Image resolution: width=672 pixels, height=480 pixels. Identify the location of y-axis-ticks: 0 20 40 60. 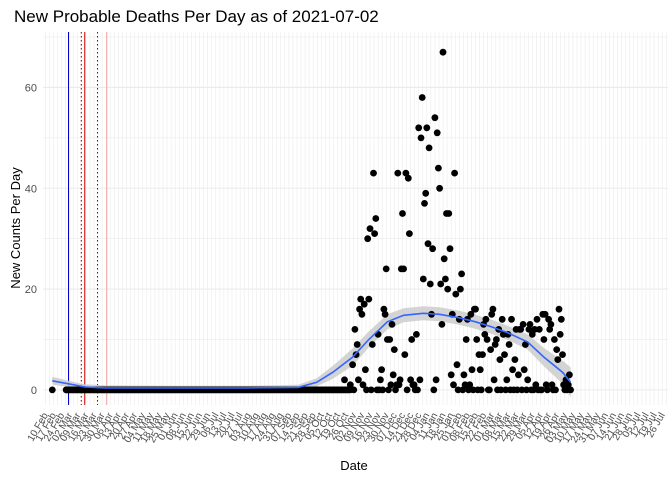
(31, 239).